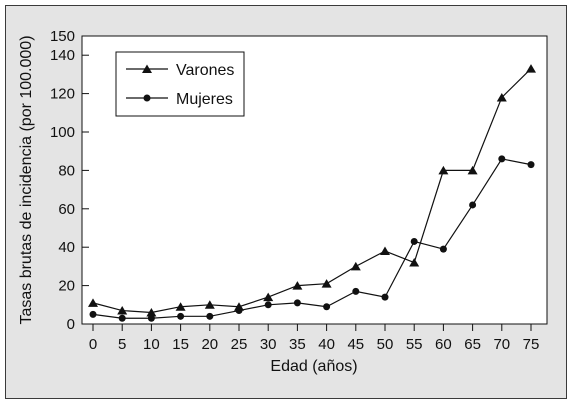  I want to click on y-tick-label: 80, so click(66, 170).